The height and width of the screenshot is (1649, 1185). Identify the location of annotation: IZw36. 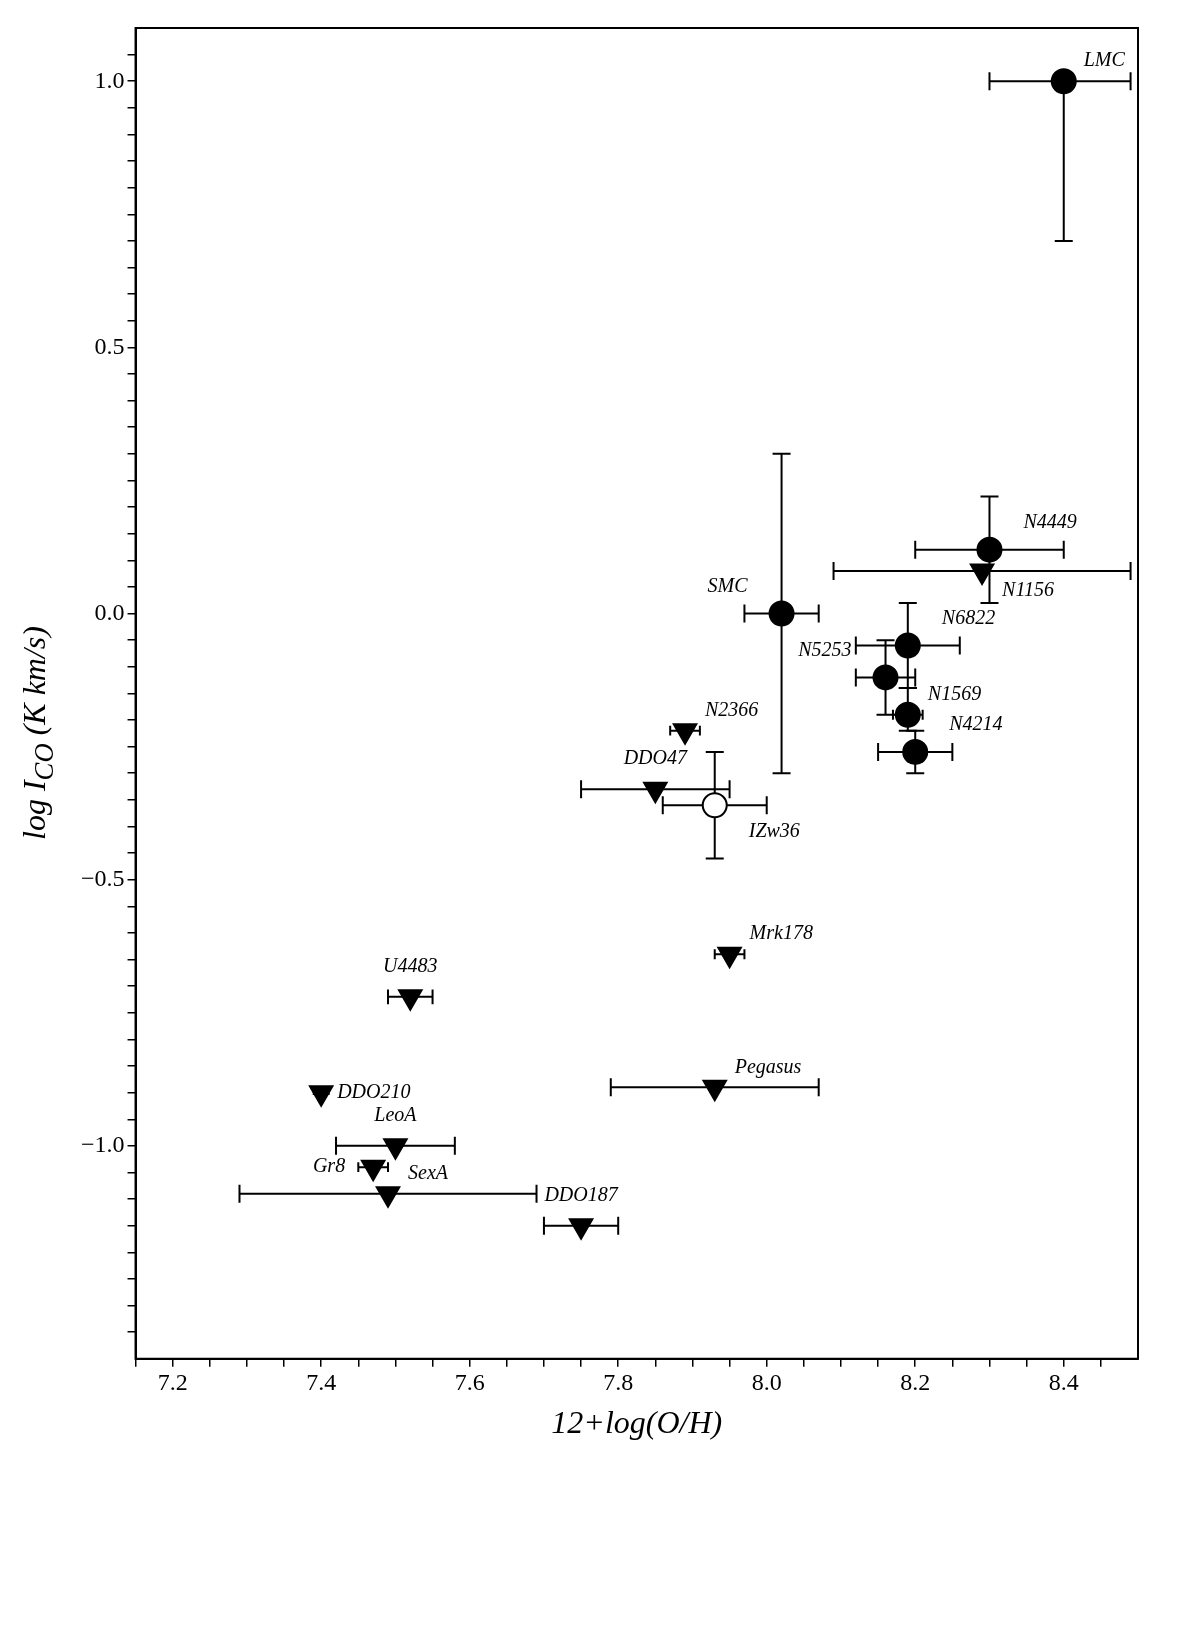
(773, 830).